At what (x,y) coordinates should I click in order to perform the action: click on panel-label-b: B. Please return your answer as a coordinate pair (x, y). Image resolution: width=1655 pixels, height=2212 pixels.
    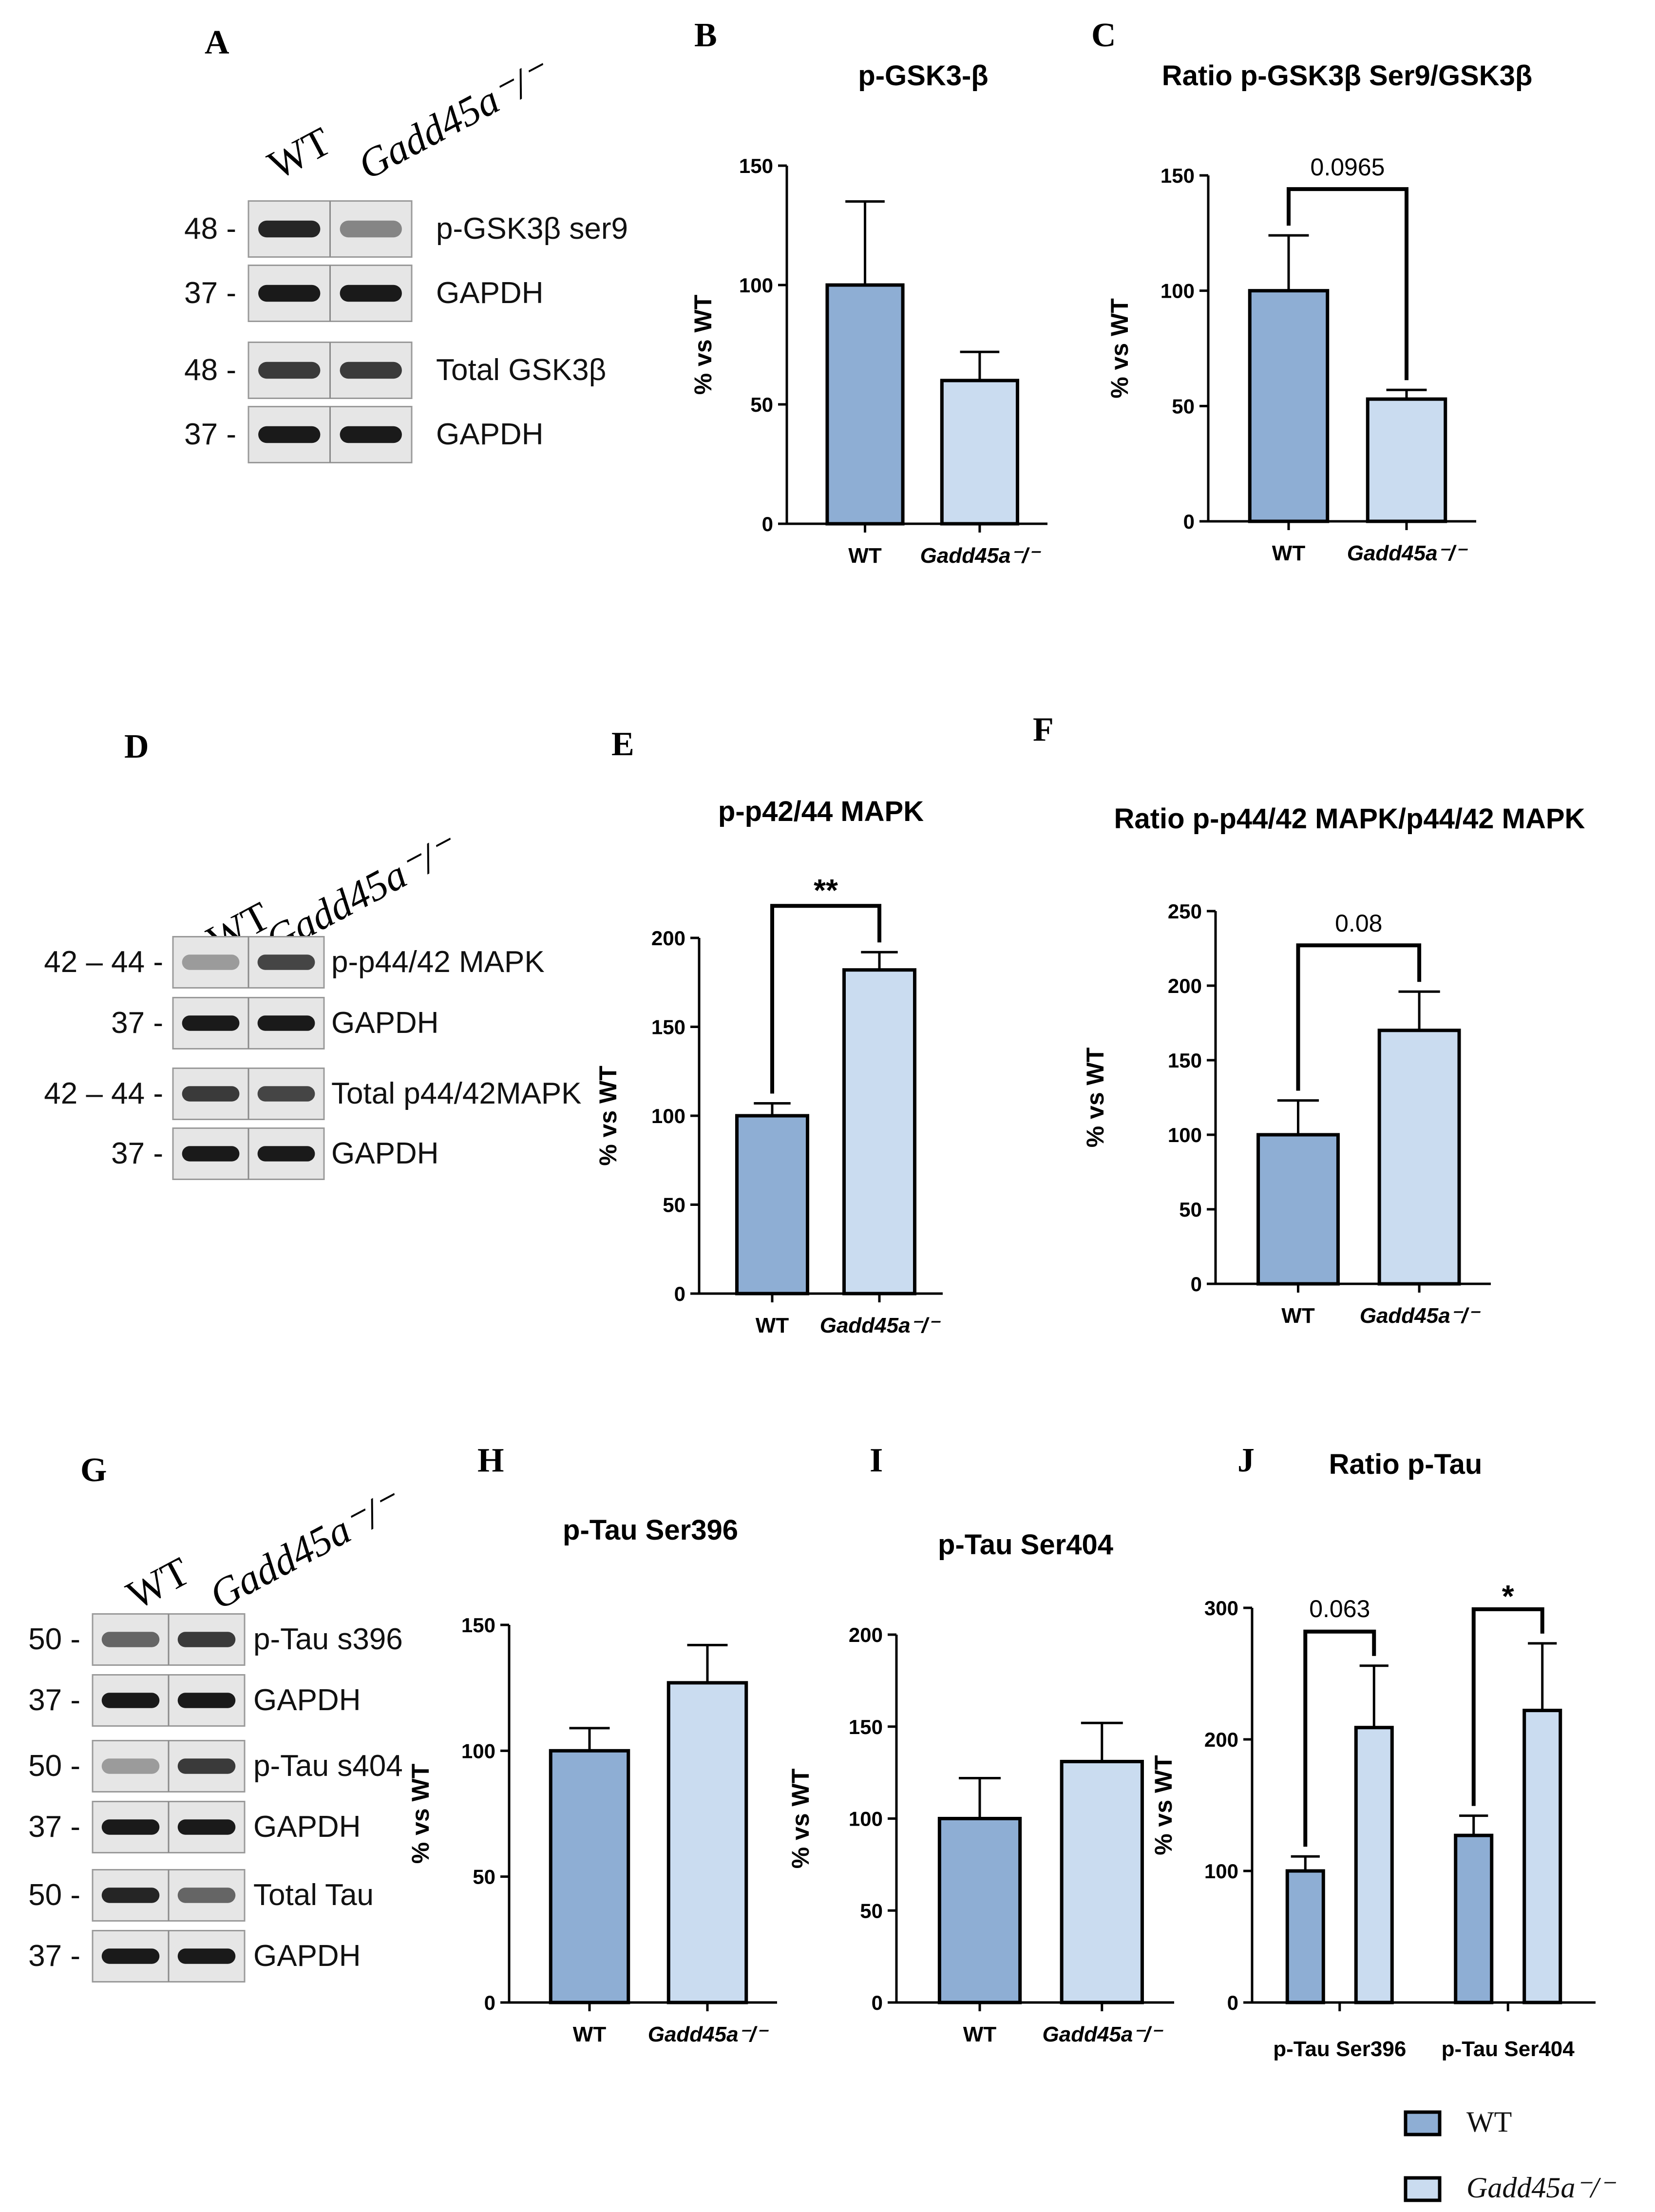
    Looking at the image, I should click on (705, 36).